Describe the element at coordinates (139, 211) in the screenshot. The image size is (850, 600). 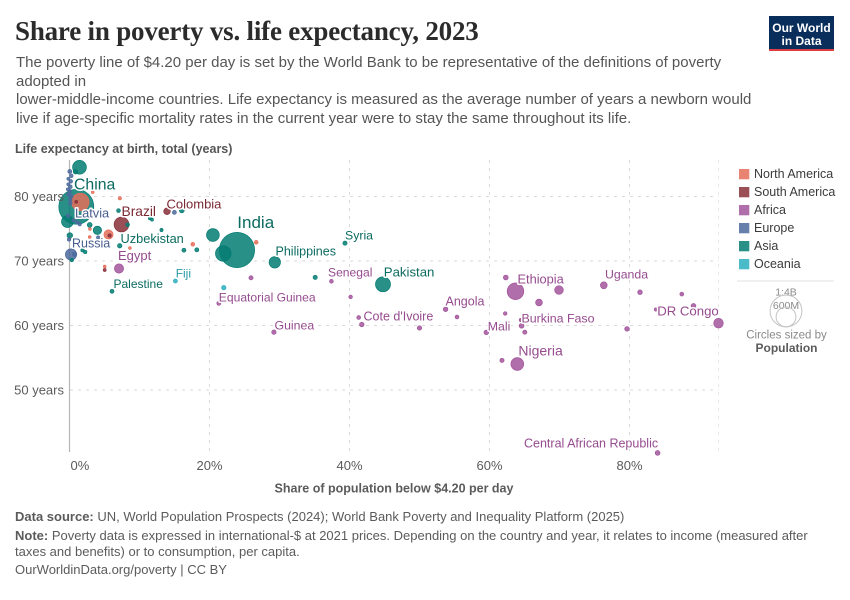
I see `svg-text: Brazil` at that location.